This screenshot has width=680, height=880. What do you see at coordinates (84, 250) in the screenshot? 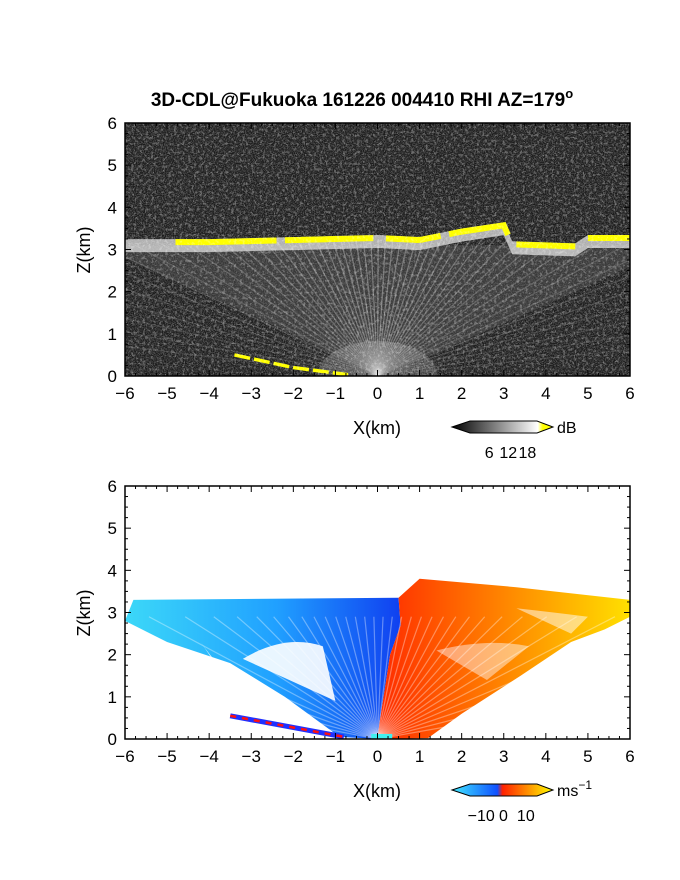
I see `backscatter-y-axis-label: Z(km)` at bounding box center [84, 250].